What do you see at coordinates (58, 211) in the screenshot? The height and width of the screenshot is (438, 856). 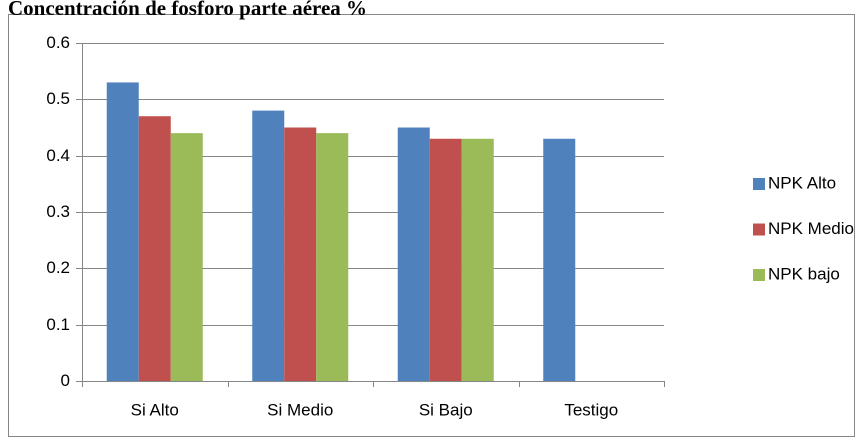 I see `y-tick-label: 0.3` at bounding box center [58, 211].